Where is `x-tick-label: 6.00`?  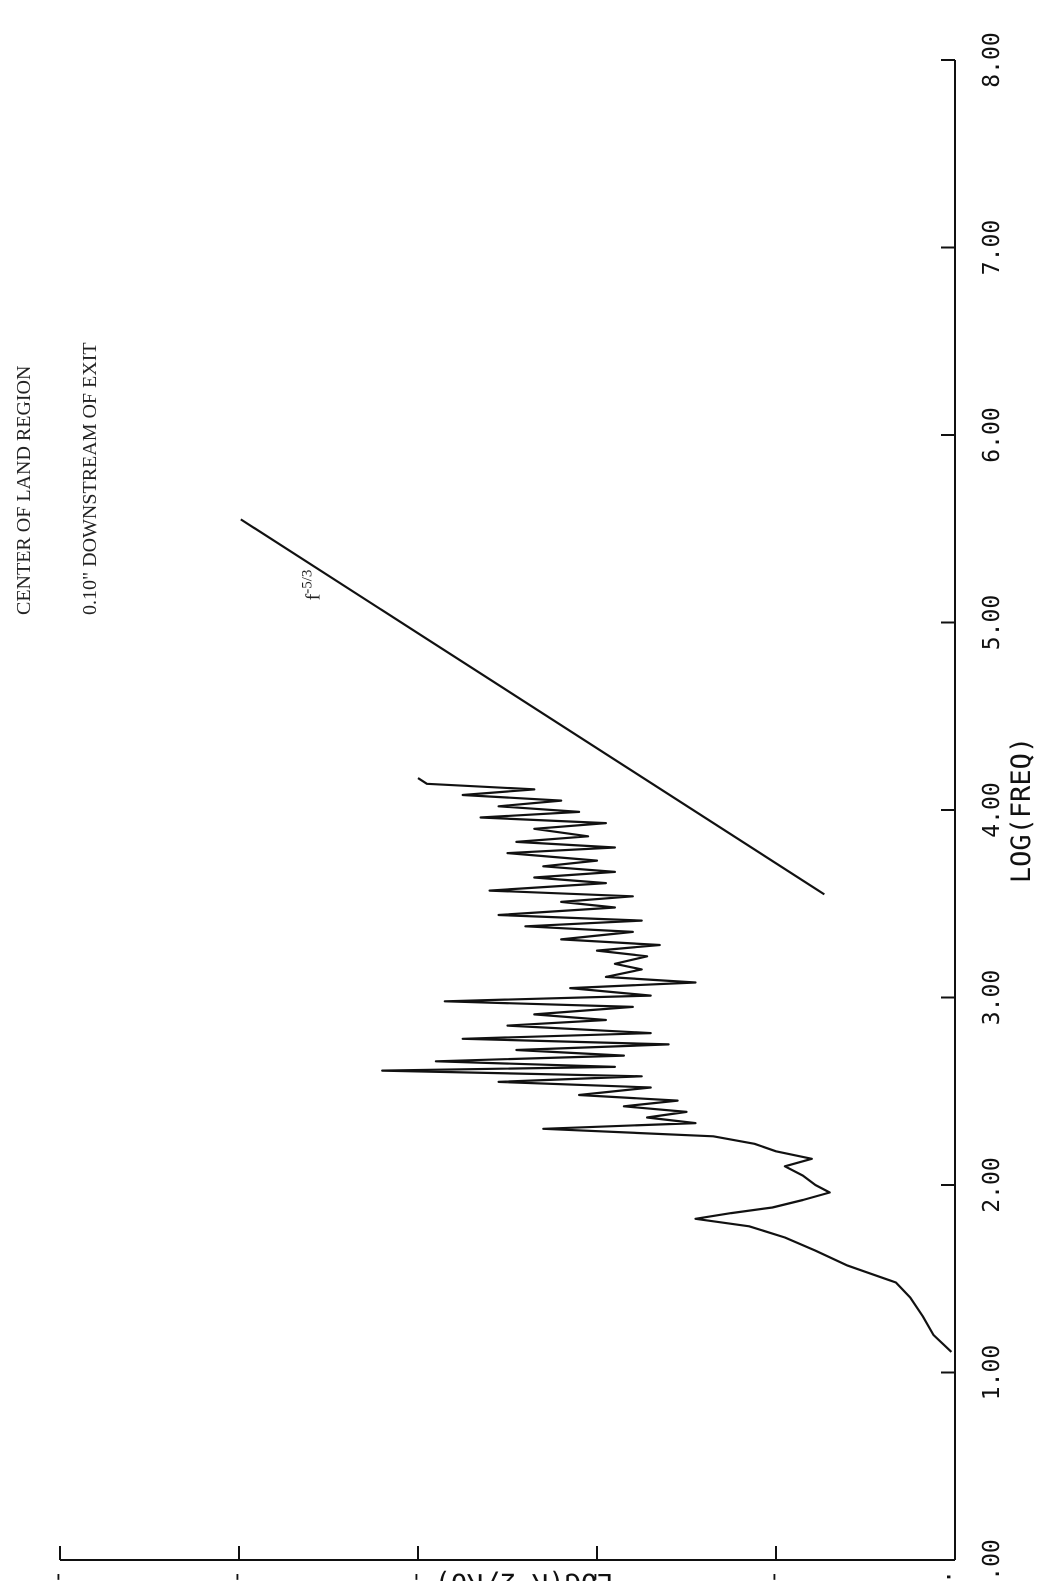
x-tick-label: 6.00 is located at coordinates (992, 434).